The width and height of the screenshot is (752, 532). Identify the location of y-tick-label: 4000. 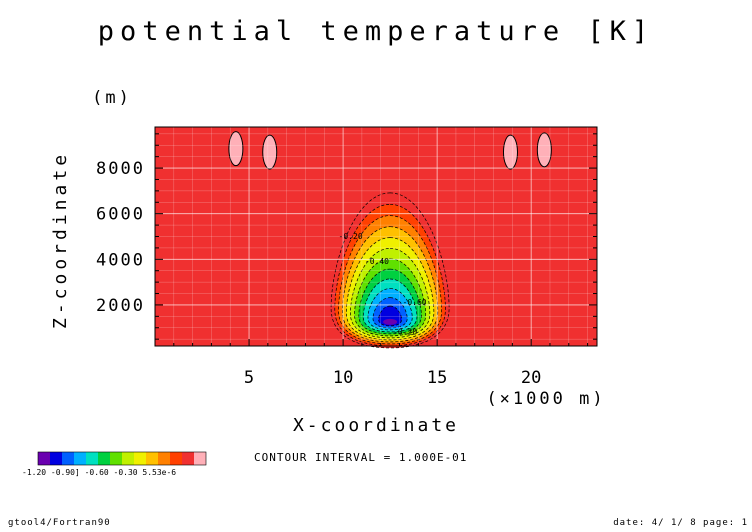
(120, 260).